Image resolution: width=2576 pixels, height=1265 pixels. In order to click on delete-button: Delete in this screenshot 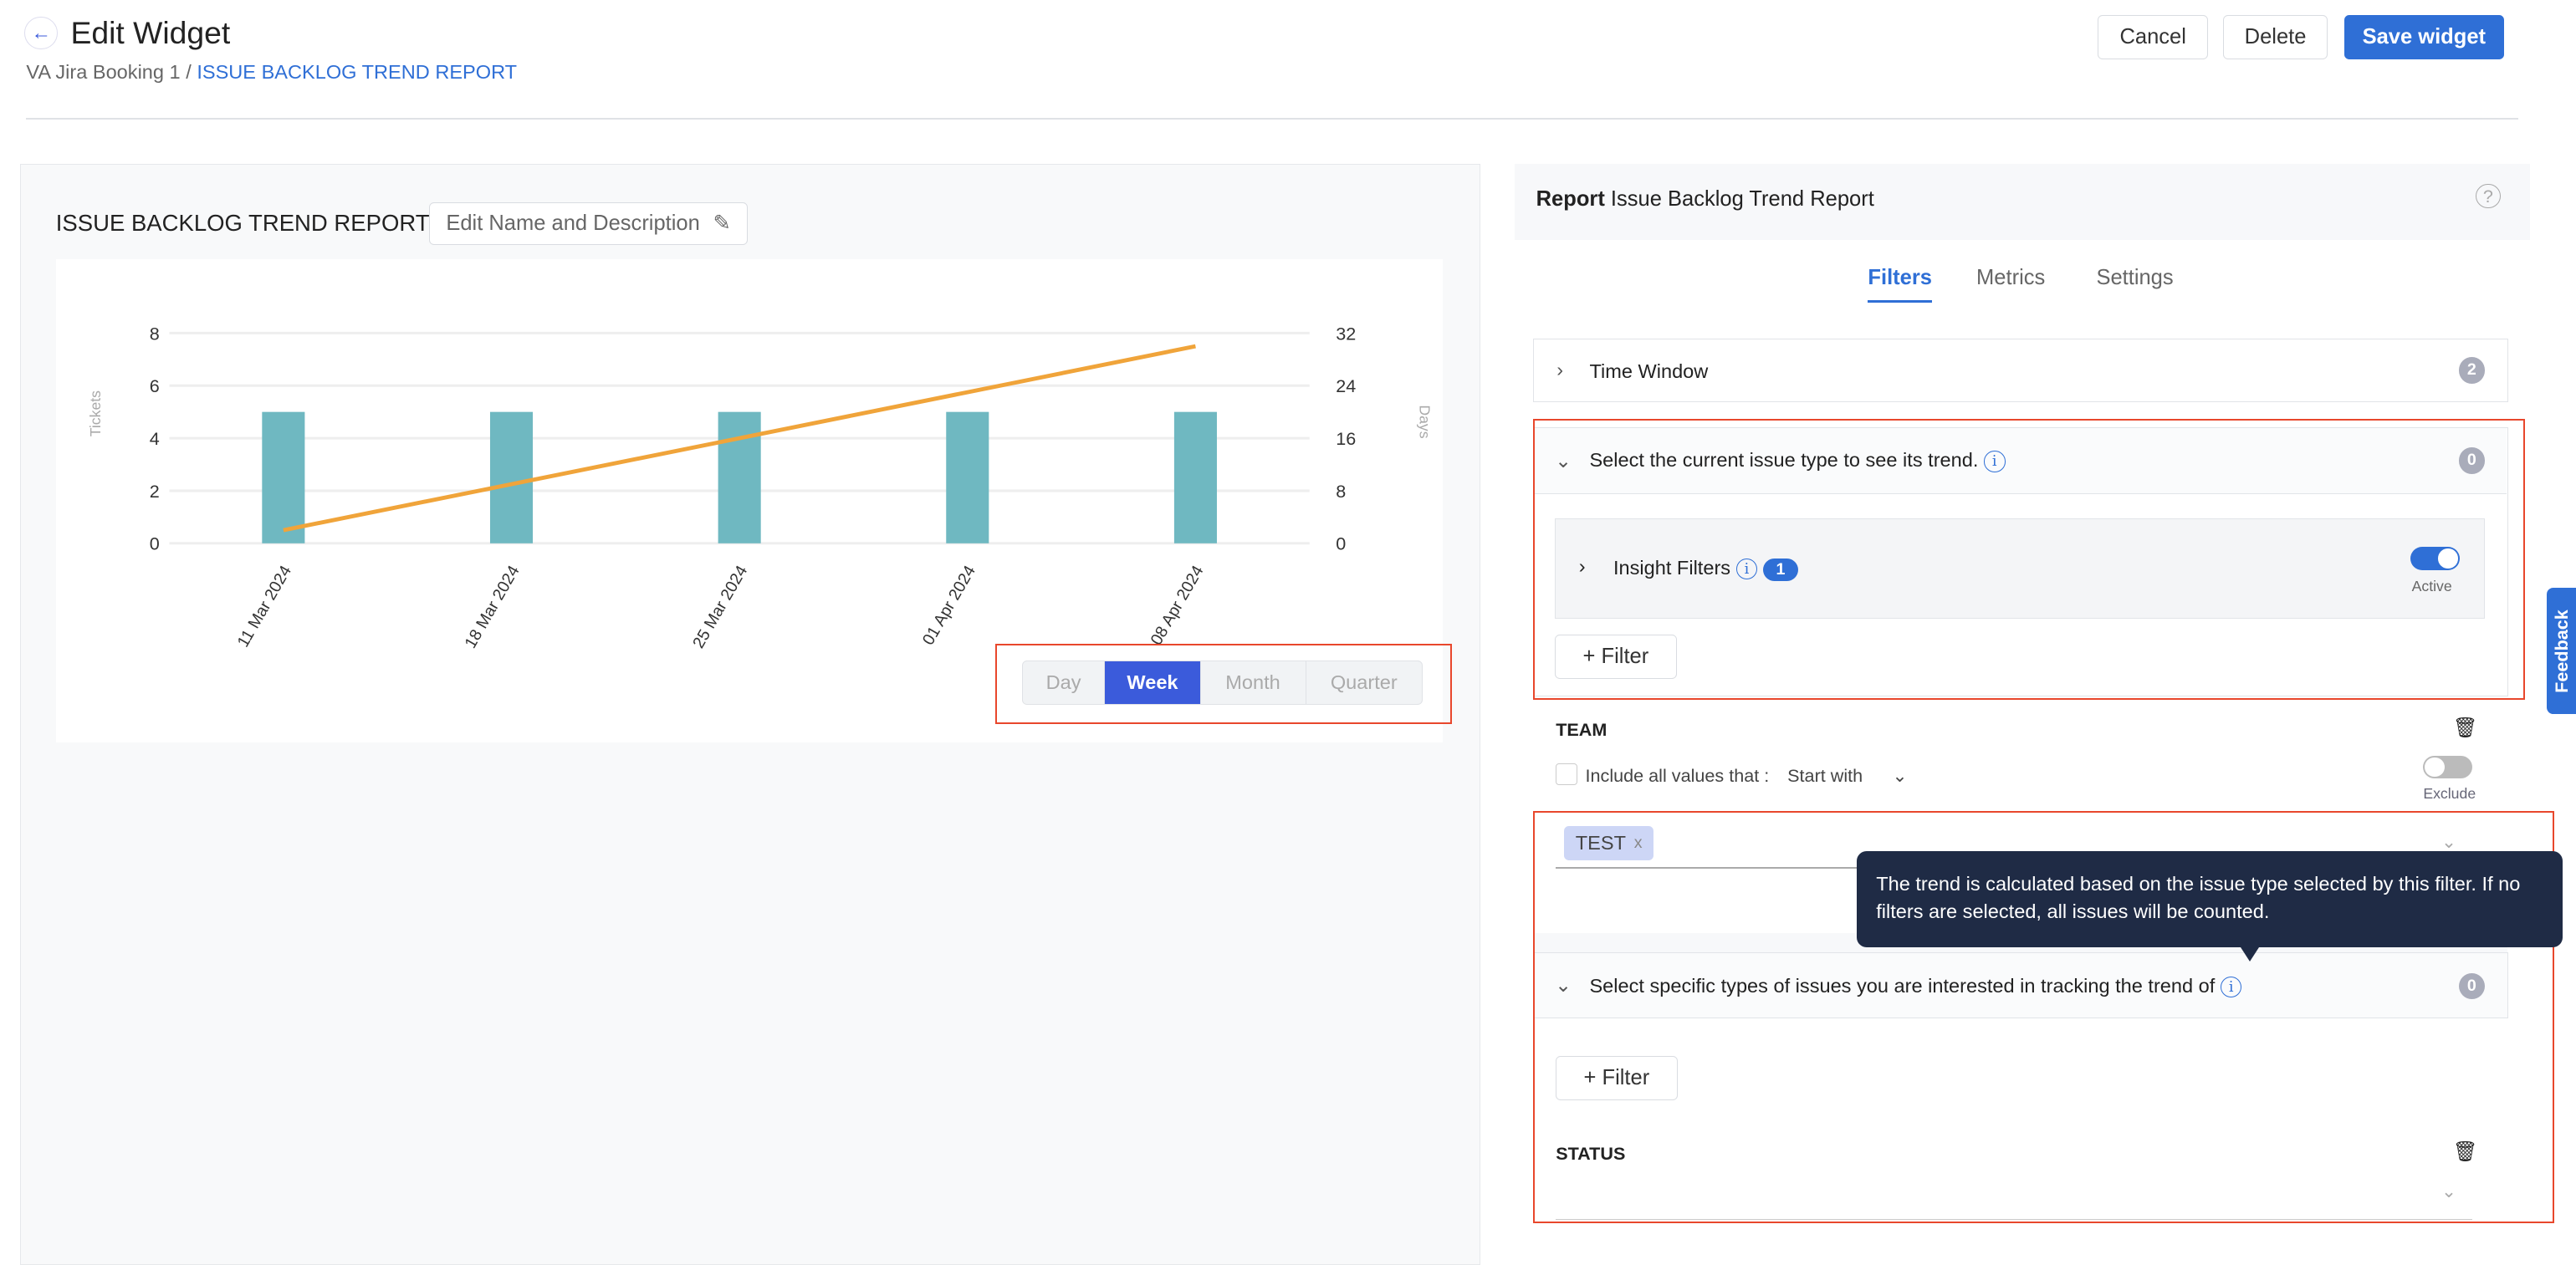, I will do `click(2275, 36)`.